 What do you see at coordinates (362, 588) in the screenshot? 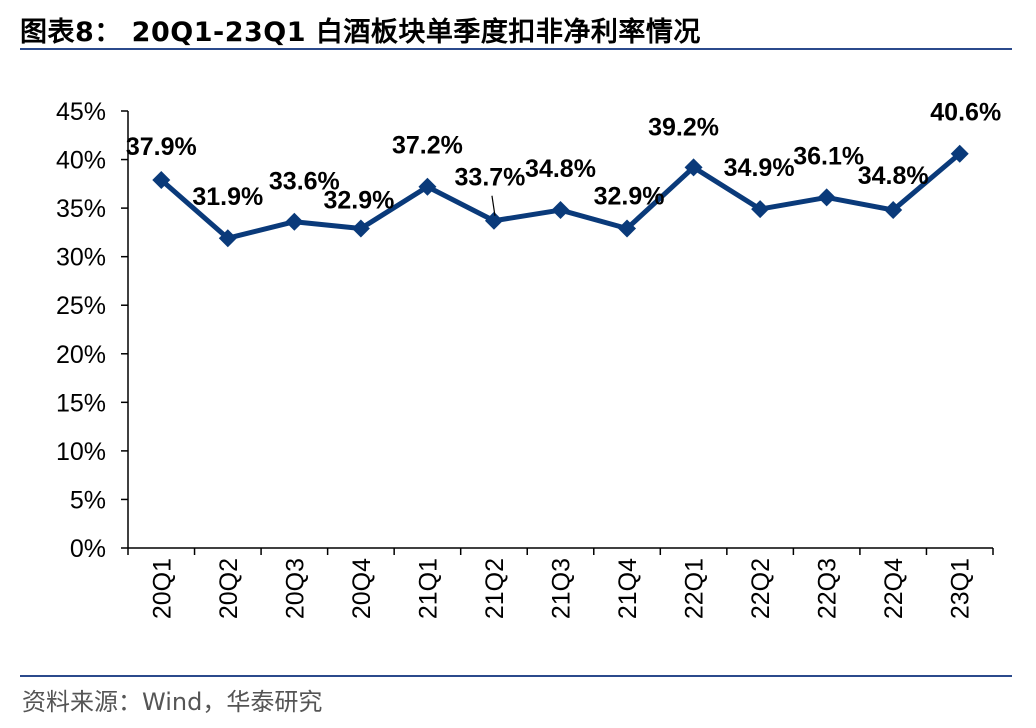
I see `x-tick-label: 20Q4` at bounding box center [362, 588].